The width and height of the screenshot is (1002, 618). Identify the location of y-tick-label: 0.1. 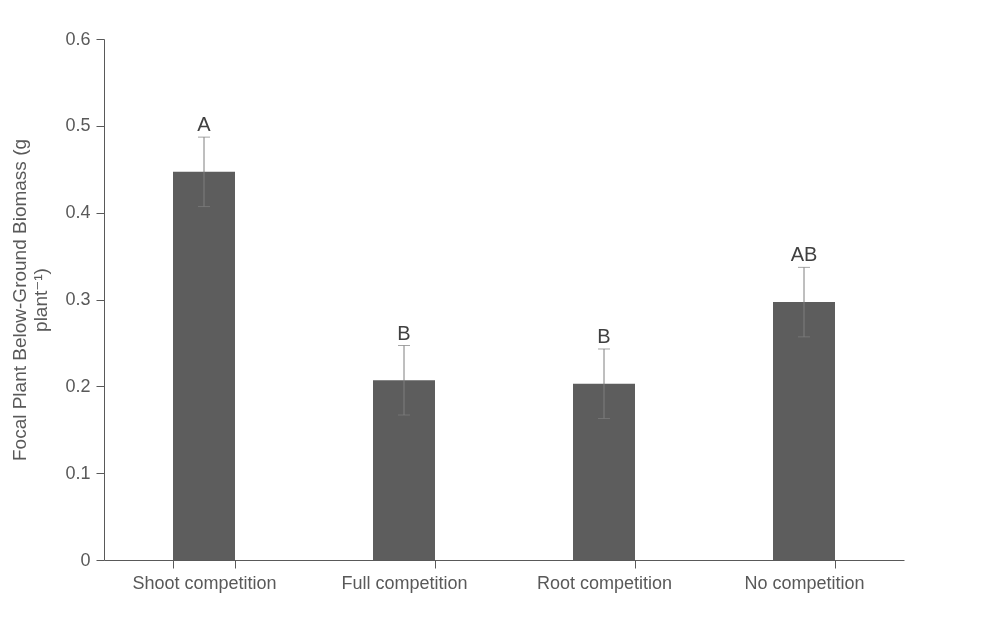
(78, 472).